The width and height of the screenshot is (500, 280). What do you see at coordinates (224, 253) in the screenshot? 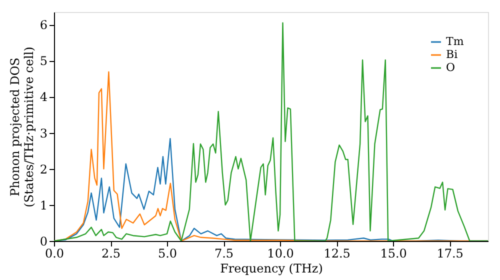
I see `x-tick-label: 7.5` at bounding box center [224, 253].